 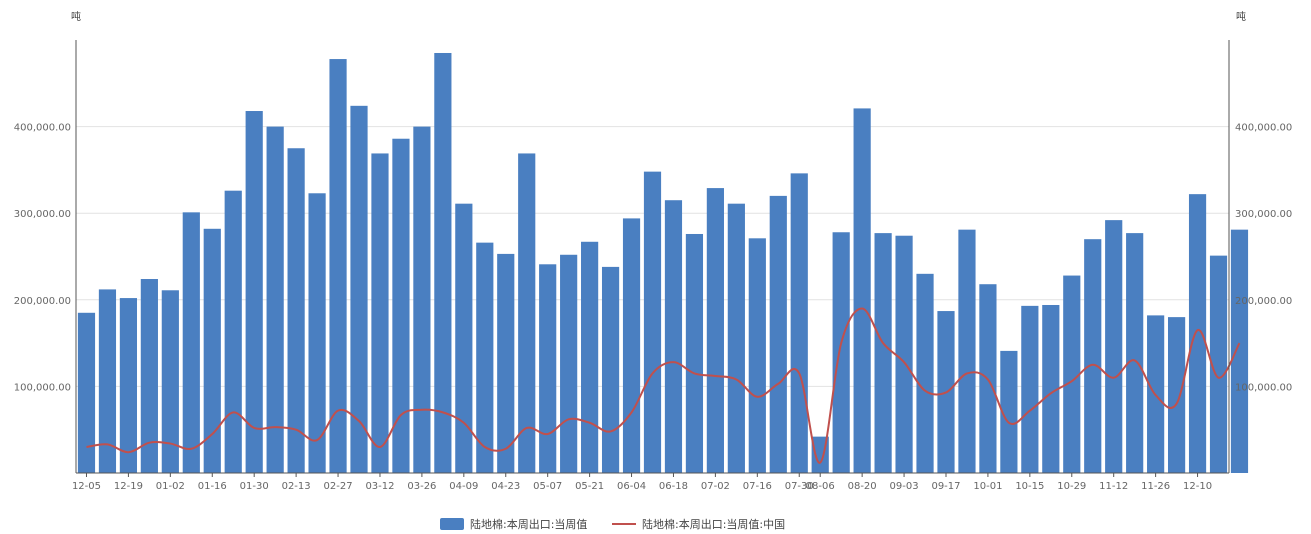 I want to click on legend-swatch-bar, so click(x=452, y=524).